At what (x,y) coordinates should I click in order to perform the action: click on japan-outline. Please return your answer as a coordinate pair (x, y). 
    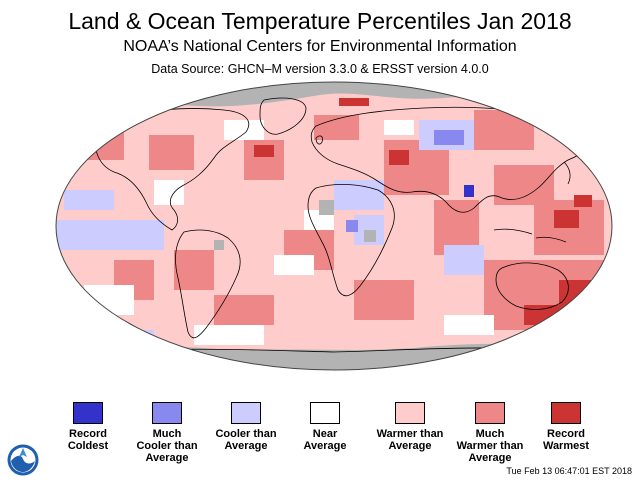
    Looking at the image, I should click on (567, 173).